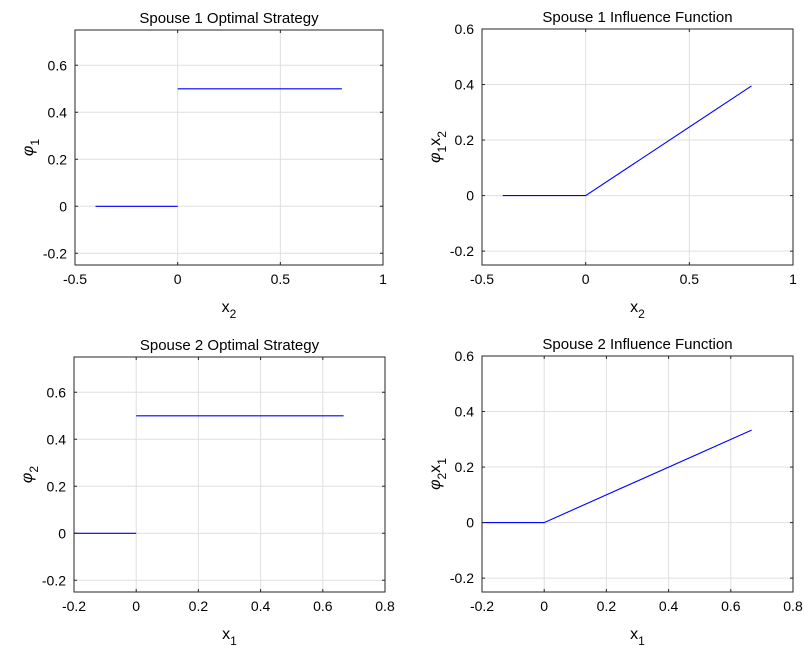 The image size is (804, 655). I want to click on y-axis-label: φ2, so click(30, 474).